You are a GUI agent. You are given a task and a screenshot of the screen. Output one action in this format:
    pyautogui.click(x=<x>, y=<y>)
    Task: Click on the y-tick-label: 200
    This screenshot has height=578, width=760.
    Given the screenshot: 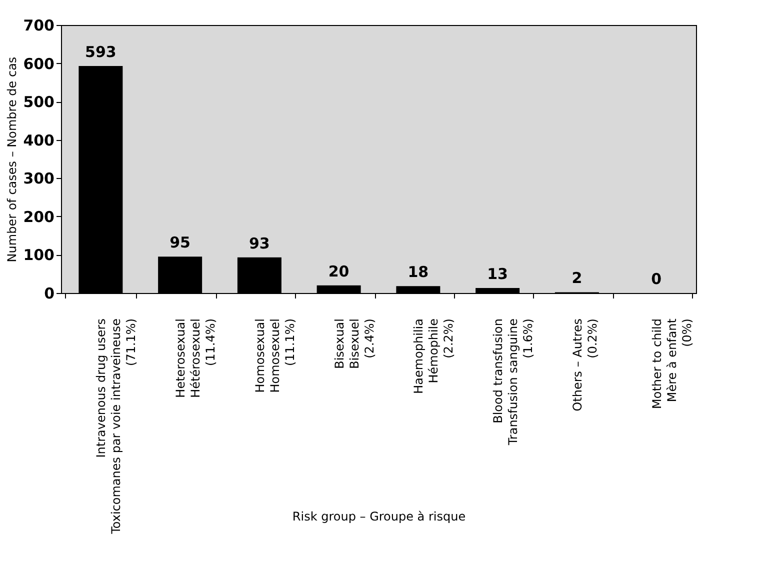 What is the action you would take?
    pyautogui.click(x=38, y=217)
    